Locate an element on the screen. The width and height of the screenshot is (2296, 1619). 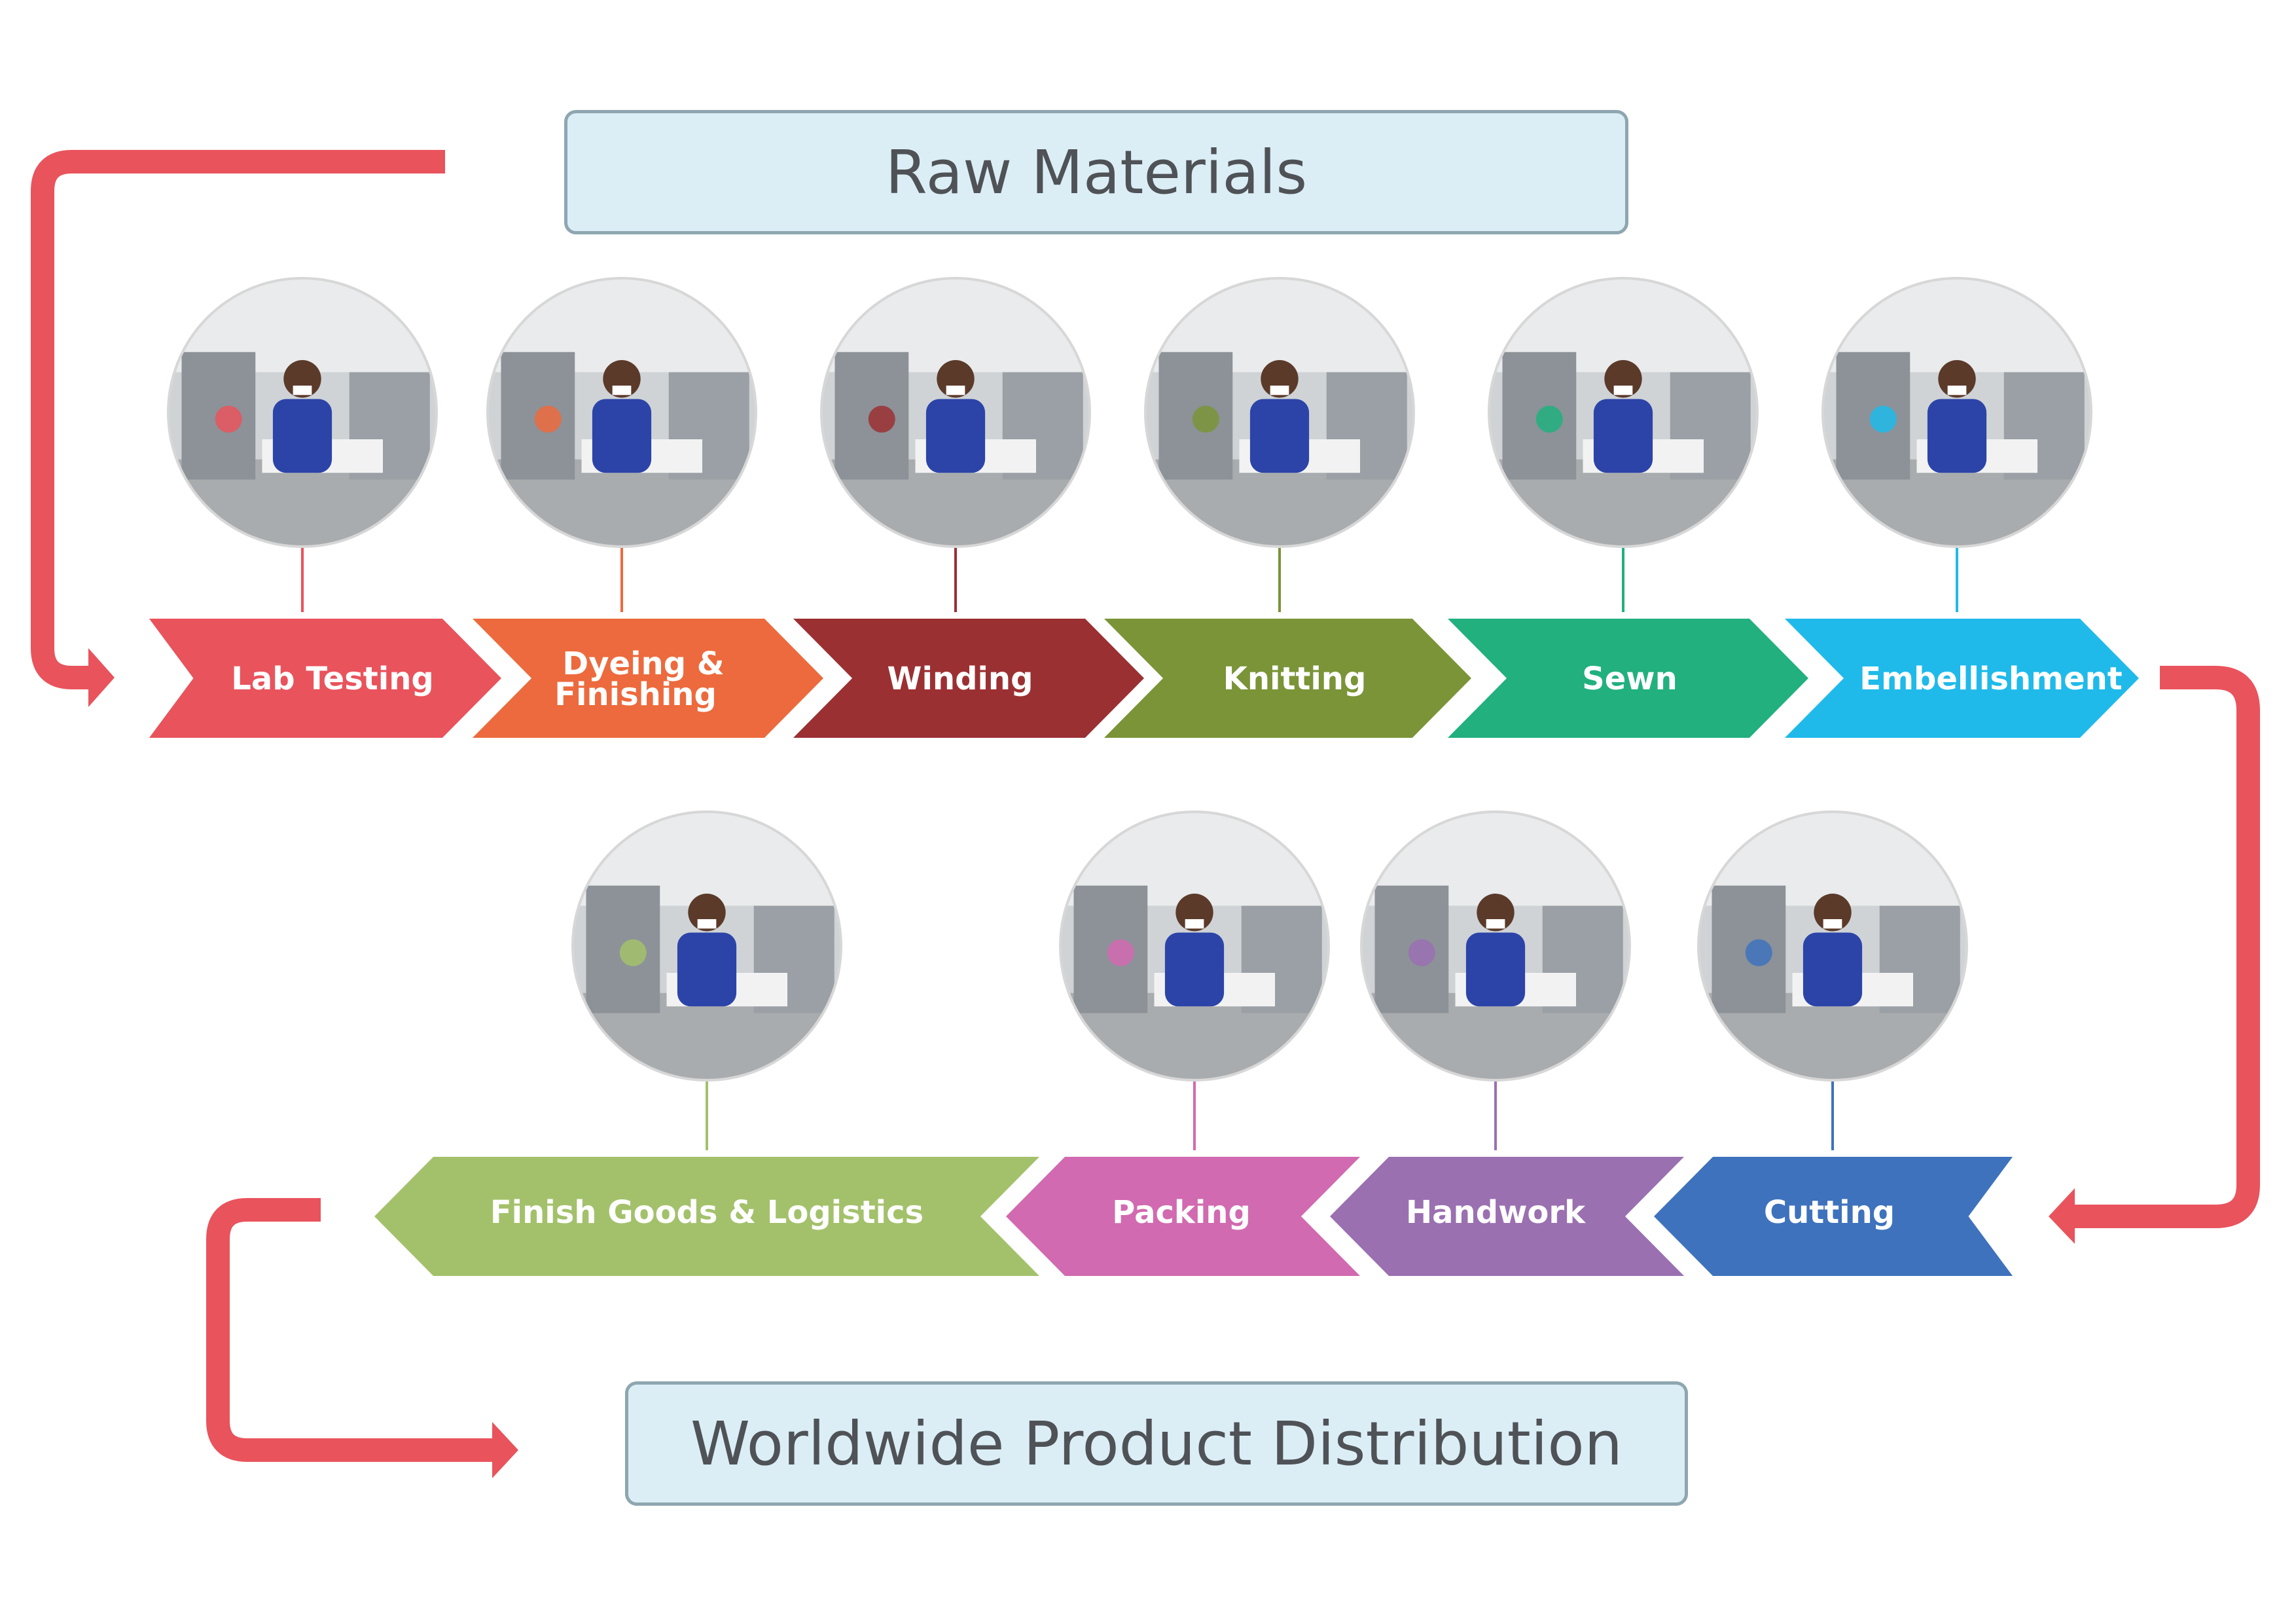
step-winding: Winding is located at coordinates (966, 510).